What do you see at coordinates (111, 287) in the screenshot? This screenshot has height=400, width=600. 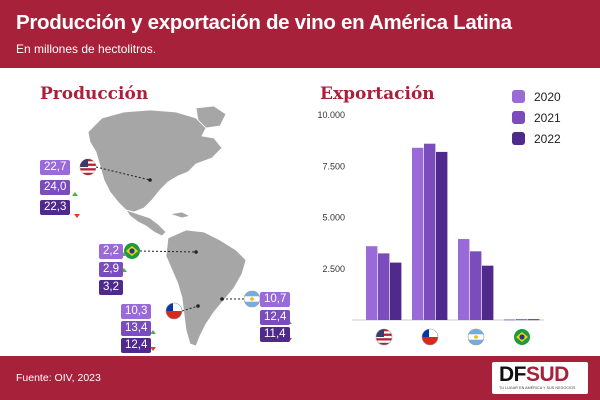 I see `badge-brazil-2022: 3,2` at bounding box center [111, 287].